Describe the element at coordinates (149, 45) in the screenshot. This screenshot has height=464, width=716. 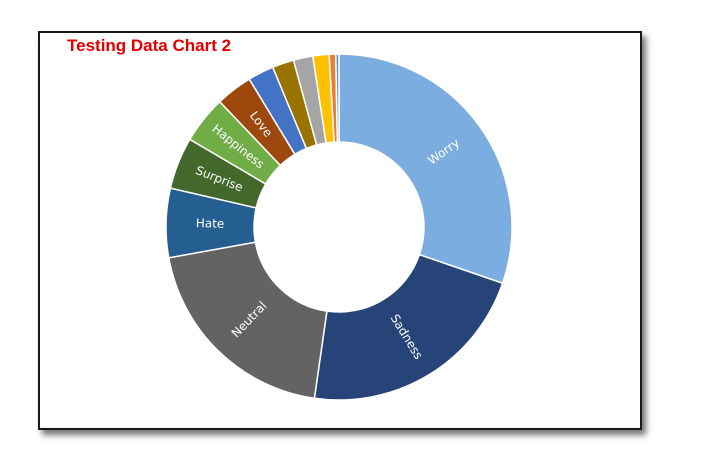
I see `chart-title: Testing Data Chart 2` at that location.